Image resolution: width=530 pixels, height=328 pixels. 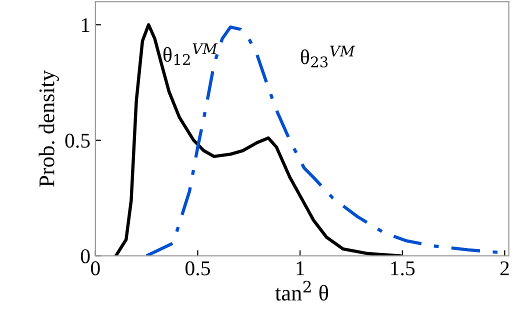 What do you see at coordinates (403, 268) in the screenshot?
I see `x-tick-label: 1.5` at bounding box center [403, 268].